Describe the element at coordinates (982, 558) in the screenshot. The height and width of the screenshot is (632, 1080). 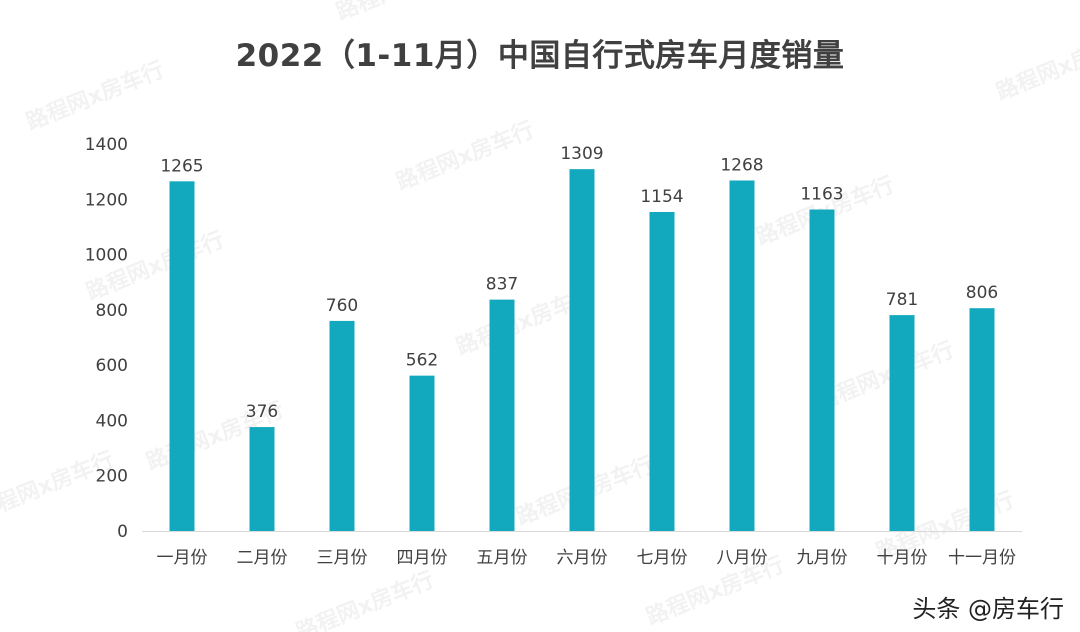
I see `x-tick-label: 十一月份` at that location.